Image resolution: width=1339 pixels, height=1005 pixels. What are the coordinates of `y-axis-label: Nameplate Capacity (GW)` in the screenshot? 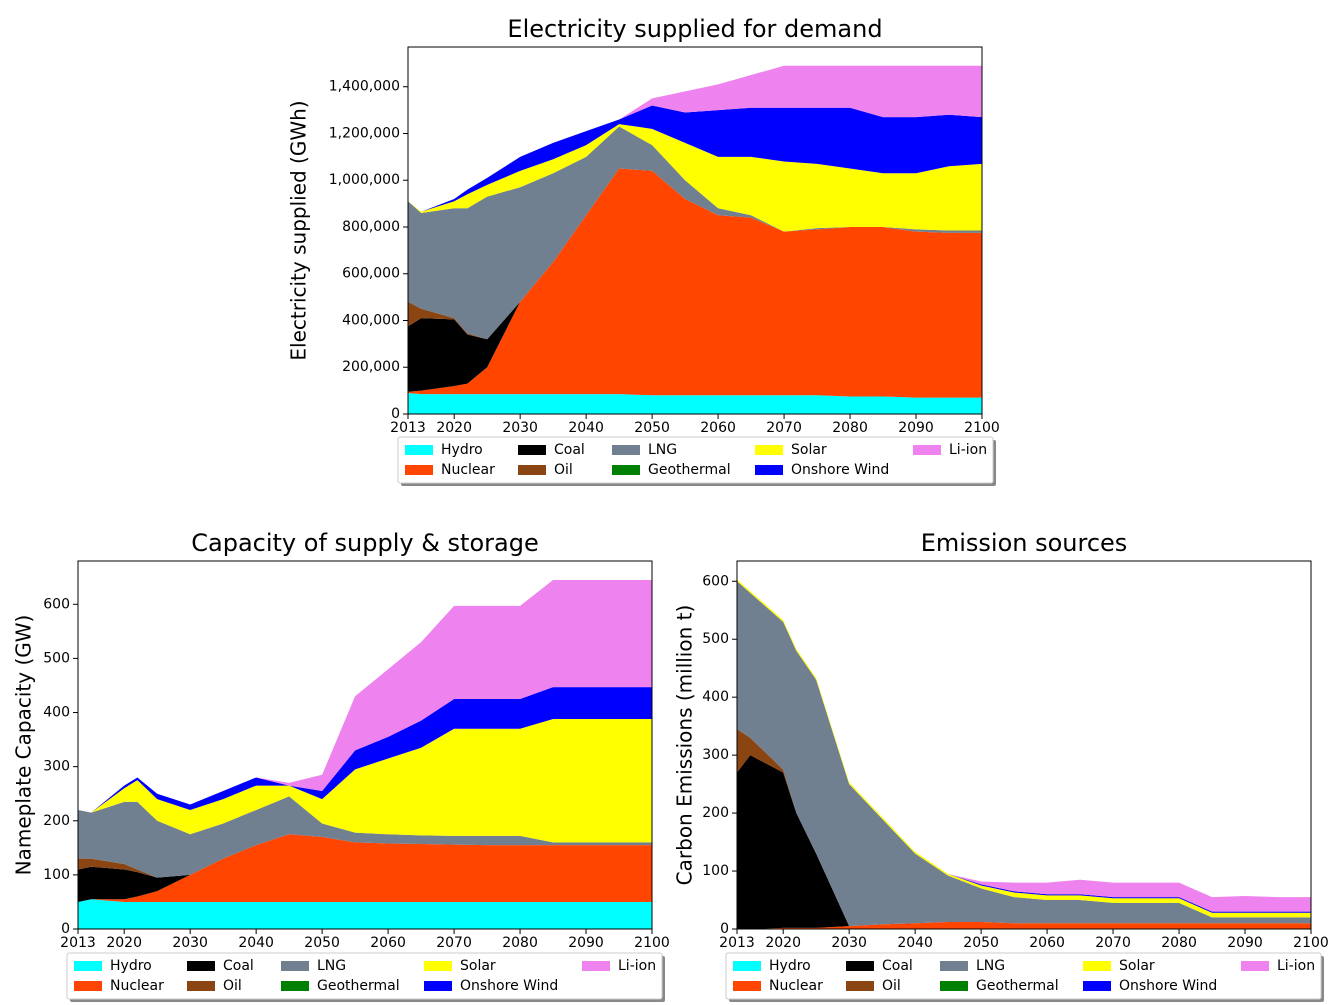 It's located at (24, 745).